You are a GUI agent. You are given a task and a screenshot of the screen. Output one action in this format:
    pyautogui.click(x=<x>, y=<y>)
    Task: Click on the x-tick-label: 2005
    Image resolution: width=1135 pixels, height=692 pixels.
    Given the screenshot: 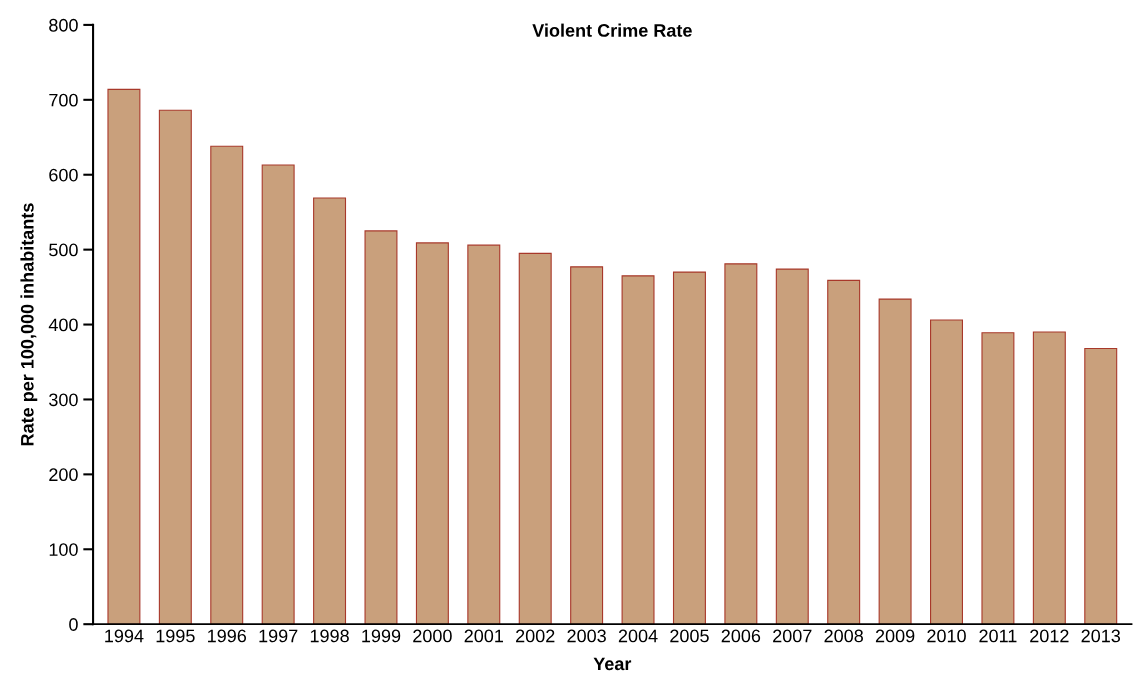 What is the action you would take?
    pyautogui.click(x=689, y=636)
    